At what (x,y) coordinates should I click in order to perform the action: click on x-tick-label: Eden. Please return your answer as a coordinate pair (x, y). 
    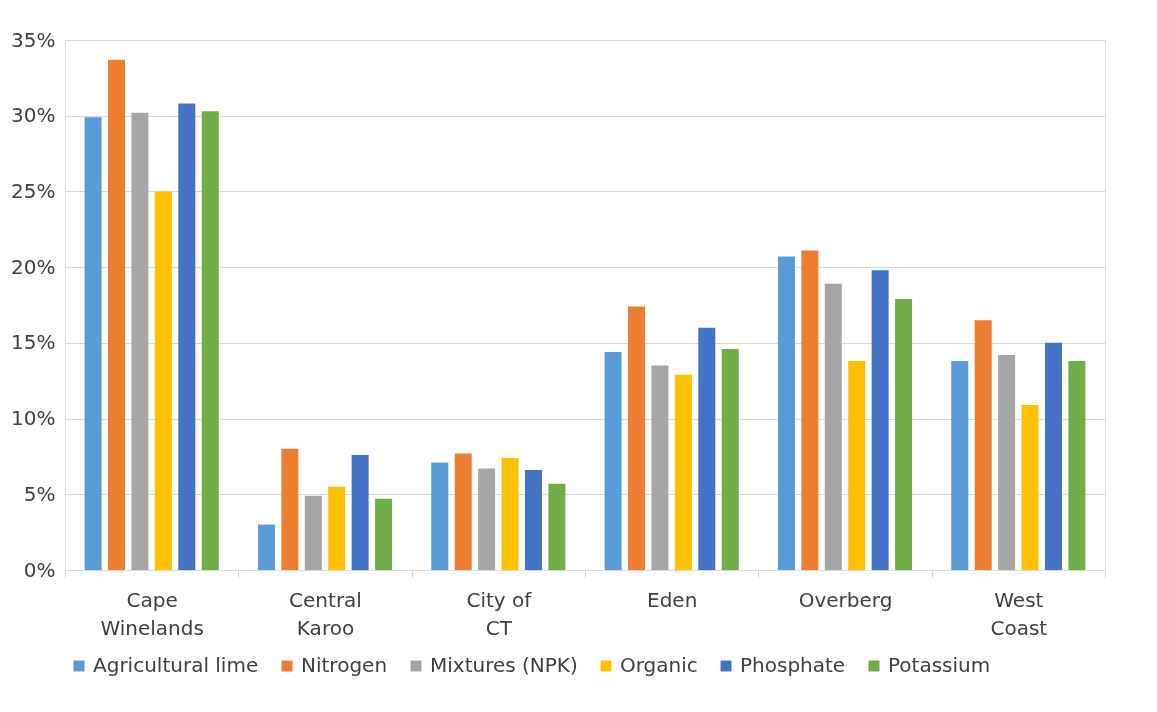
    Looking at the image, I should click on (672, 599).